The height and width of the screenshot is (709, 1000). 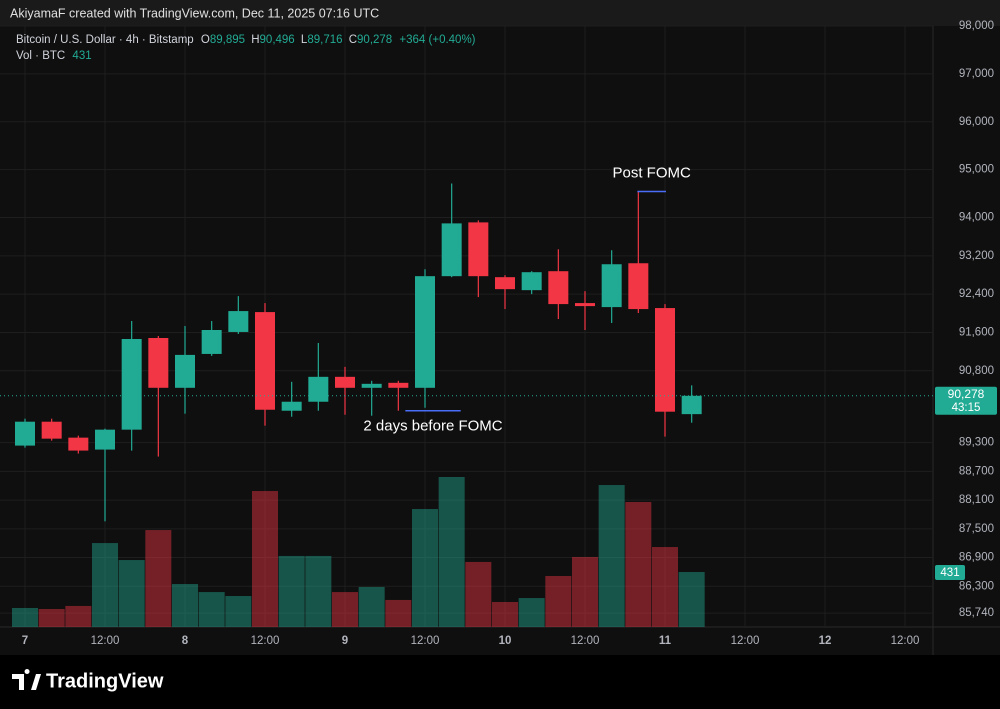 I want to click on legend-value: 89,716, so click(x=324, y=40).